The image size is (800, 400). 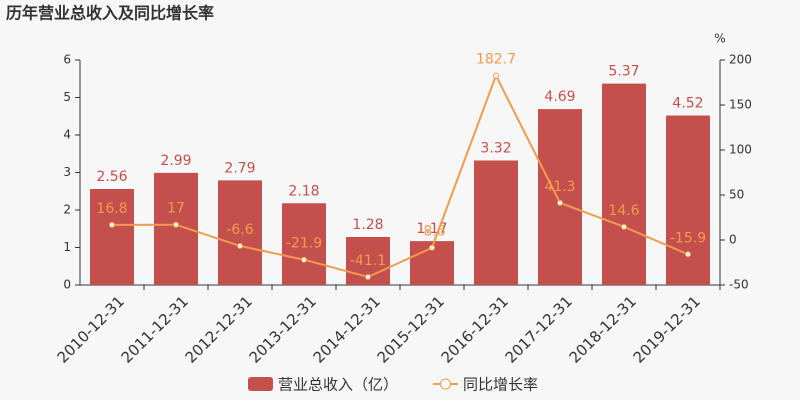 I want to click on y-tick-label: 2, so click(x=67, y=210).